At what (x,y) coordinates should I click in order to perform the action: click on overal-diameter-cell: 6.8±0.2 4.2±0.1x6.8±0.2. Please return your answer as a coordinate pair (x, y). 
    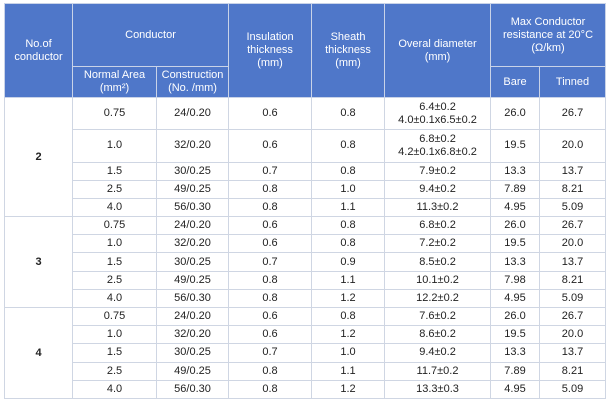
    Looking at the image, I should click on (438, 146).